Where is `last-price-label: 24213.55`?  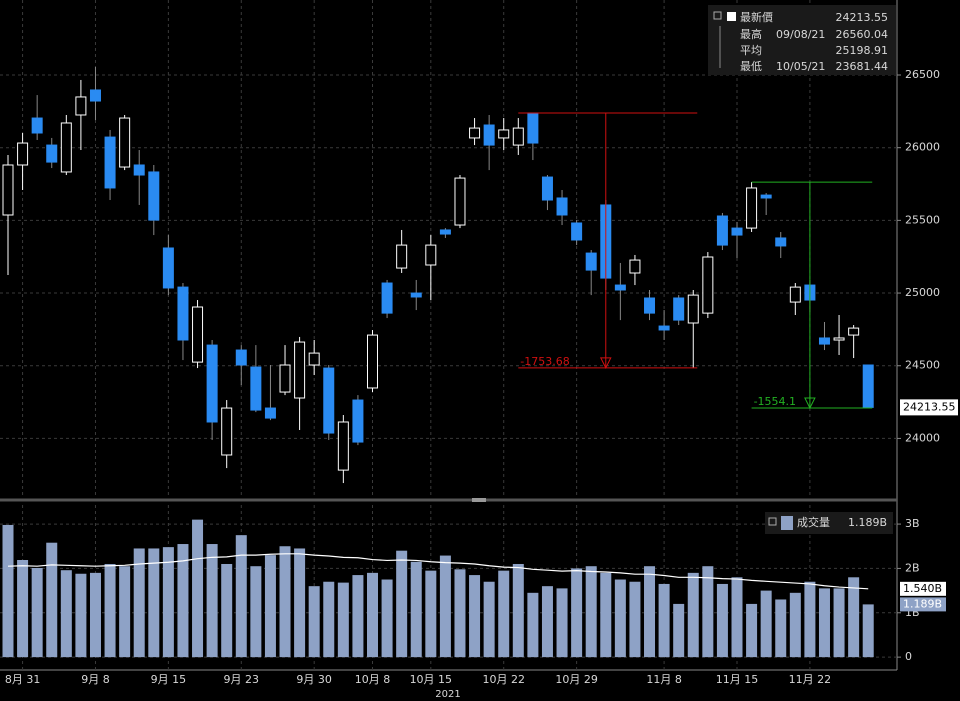 last-price-label: 24213.55 is located at coordinates (929, 406).